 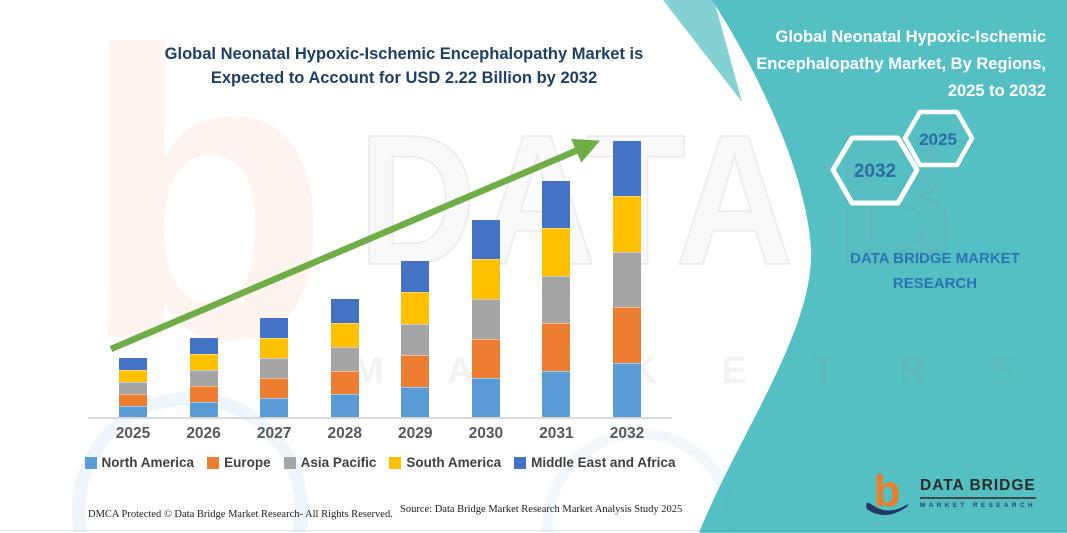 I want to click on bar-segment-2026-asia-pacific, so click(x=203, y=378).